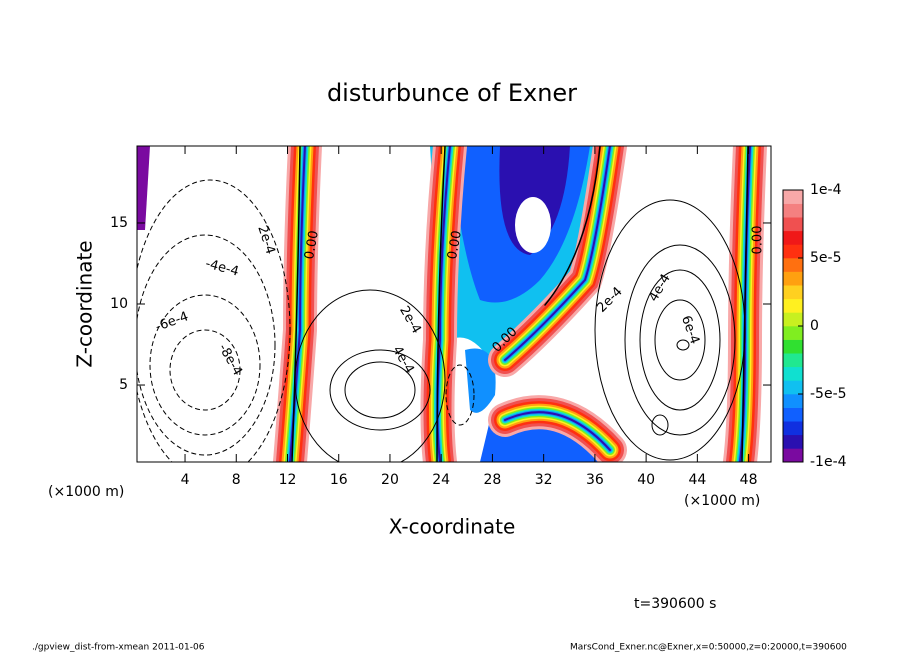 Image resolution: width=904 pixels, height=654 pixels. What do you see at coordinates (646, 480) in the screenshot?
I see `x-tick-label: 40` at bounding box center [646, 480].